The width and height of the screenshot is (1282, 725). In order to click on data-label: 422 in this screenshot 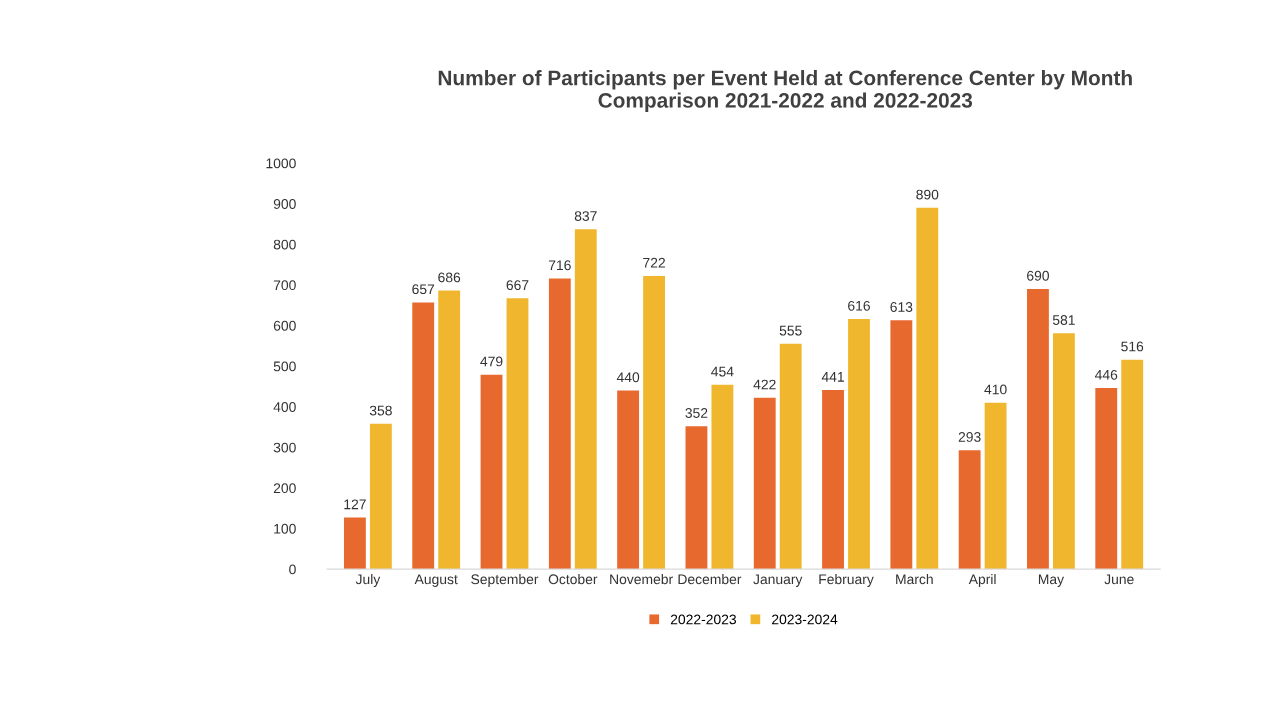, I will do `click(764, 384)`.